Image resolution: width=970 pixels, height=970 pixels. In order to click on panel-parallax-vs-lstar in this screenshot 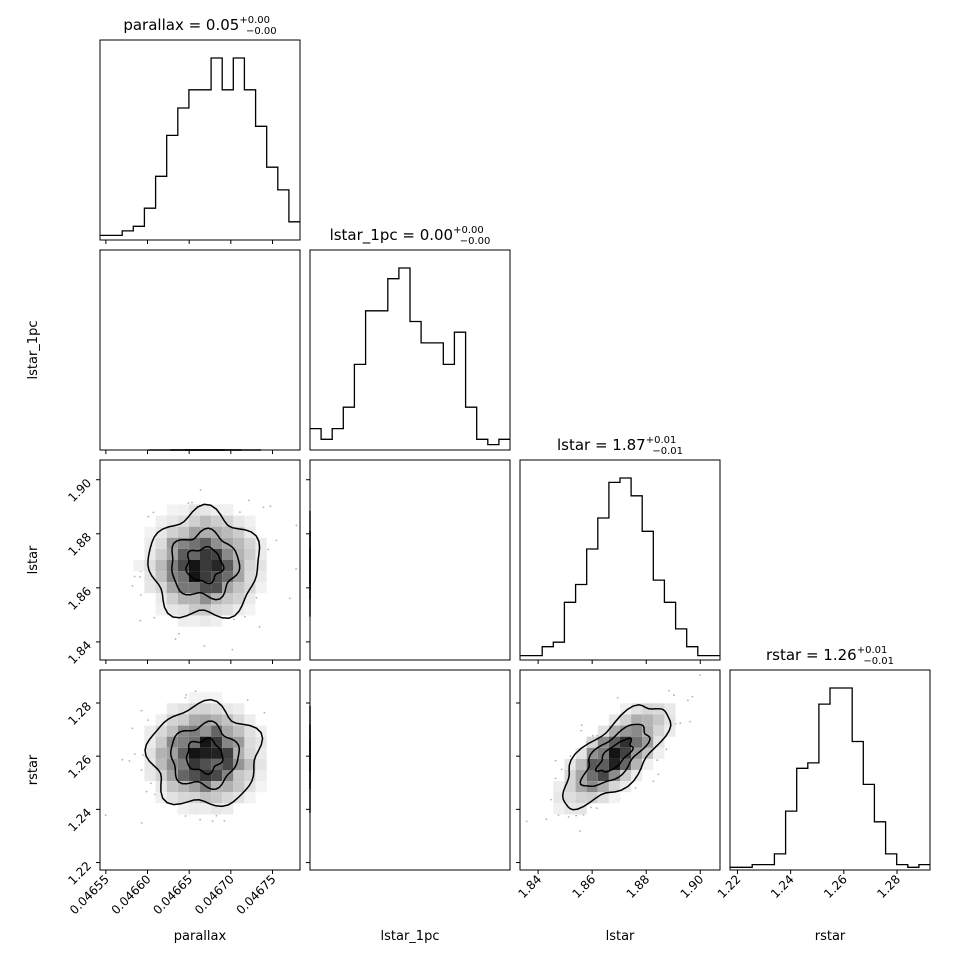, I will do `click(214, 570)`.